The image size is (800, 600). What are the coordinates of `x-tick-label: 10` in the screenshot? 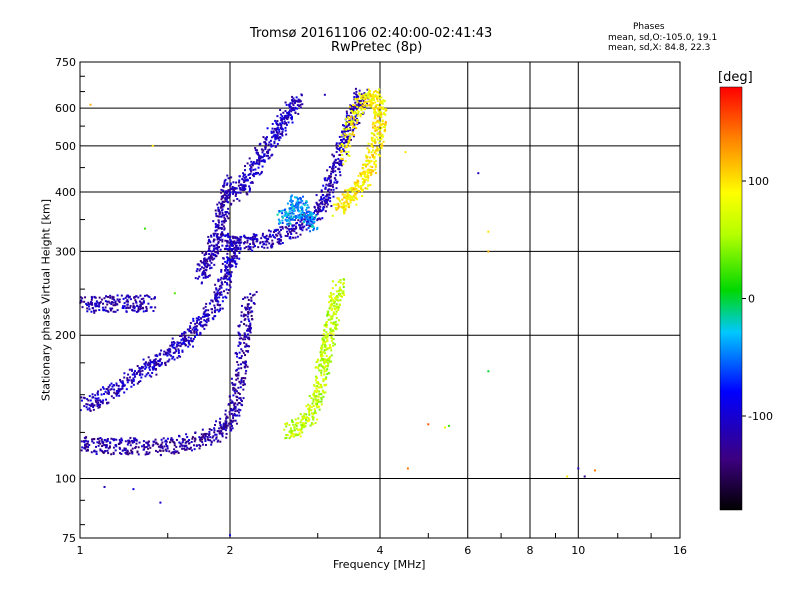 It's located at (578, 550).